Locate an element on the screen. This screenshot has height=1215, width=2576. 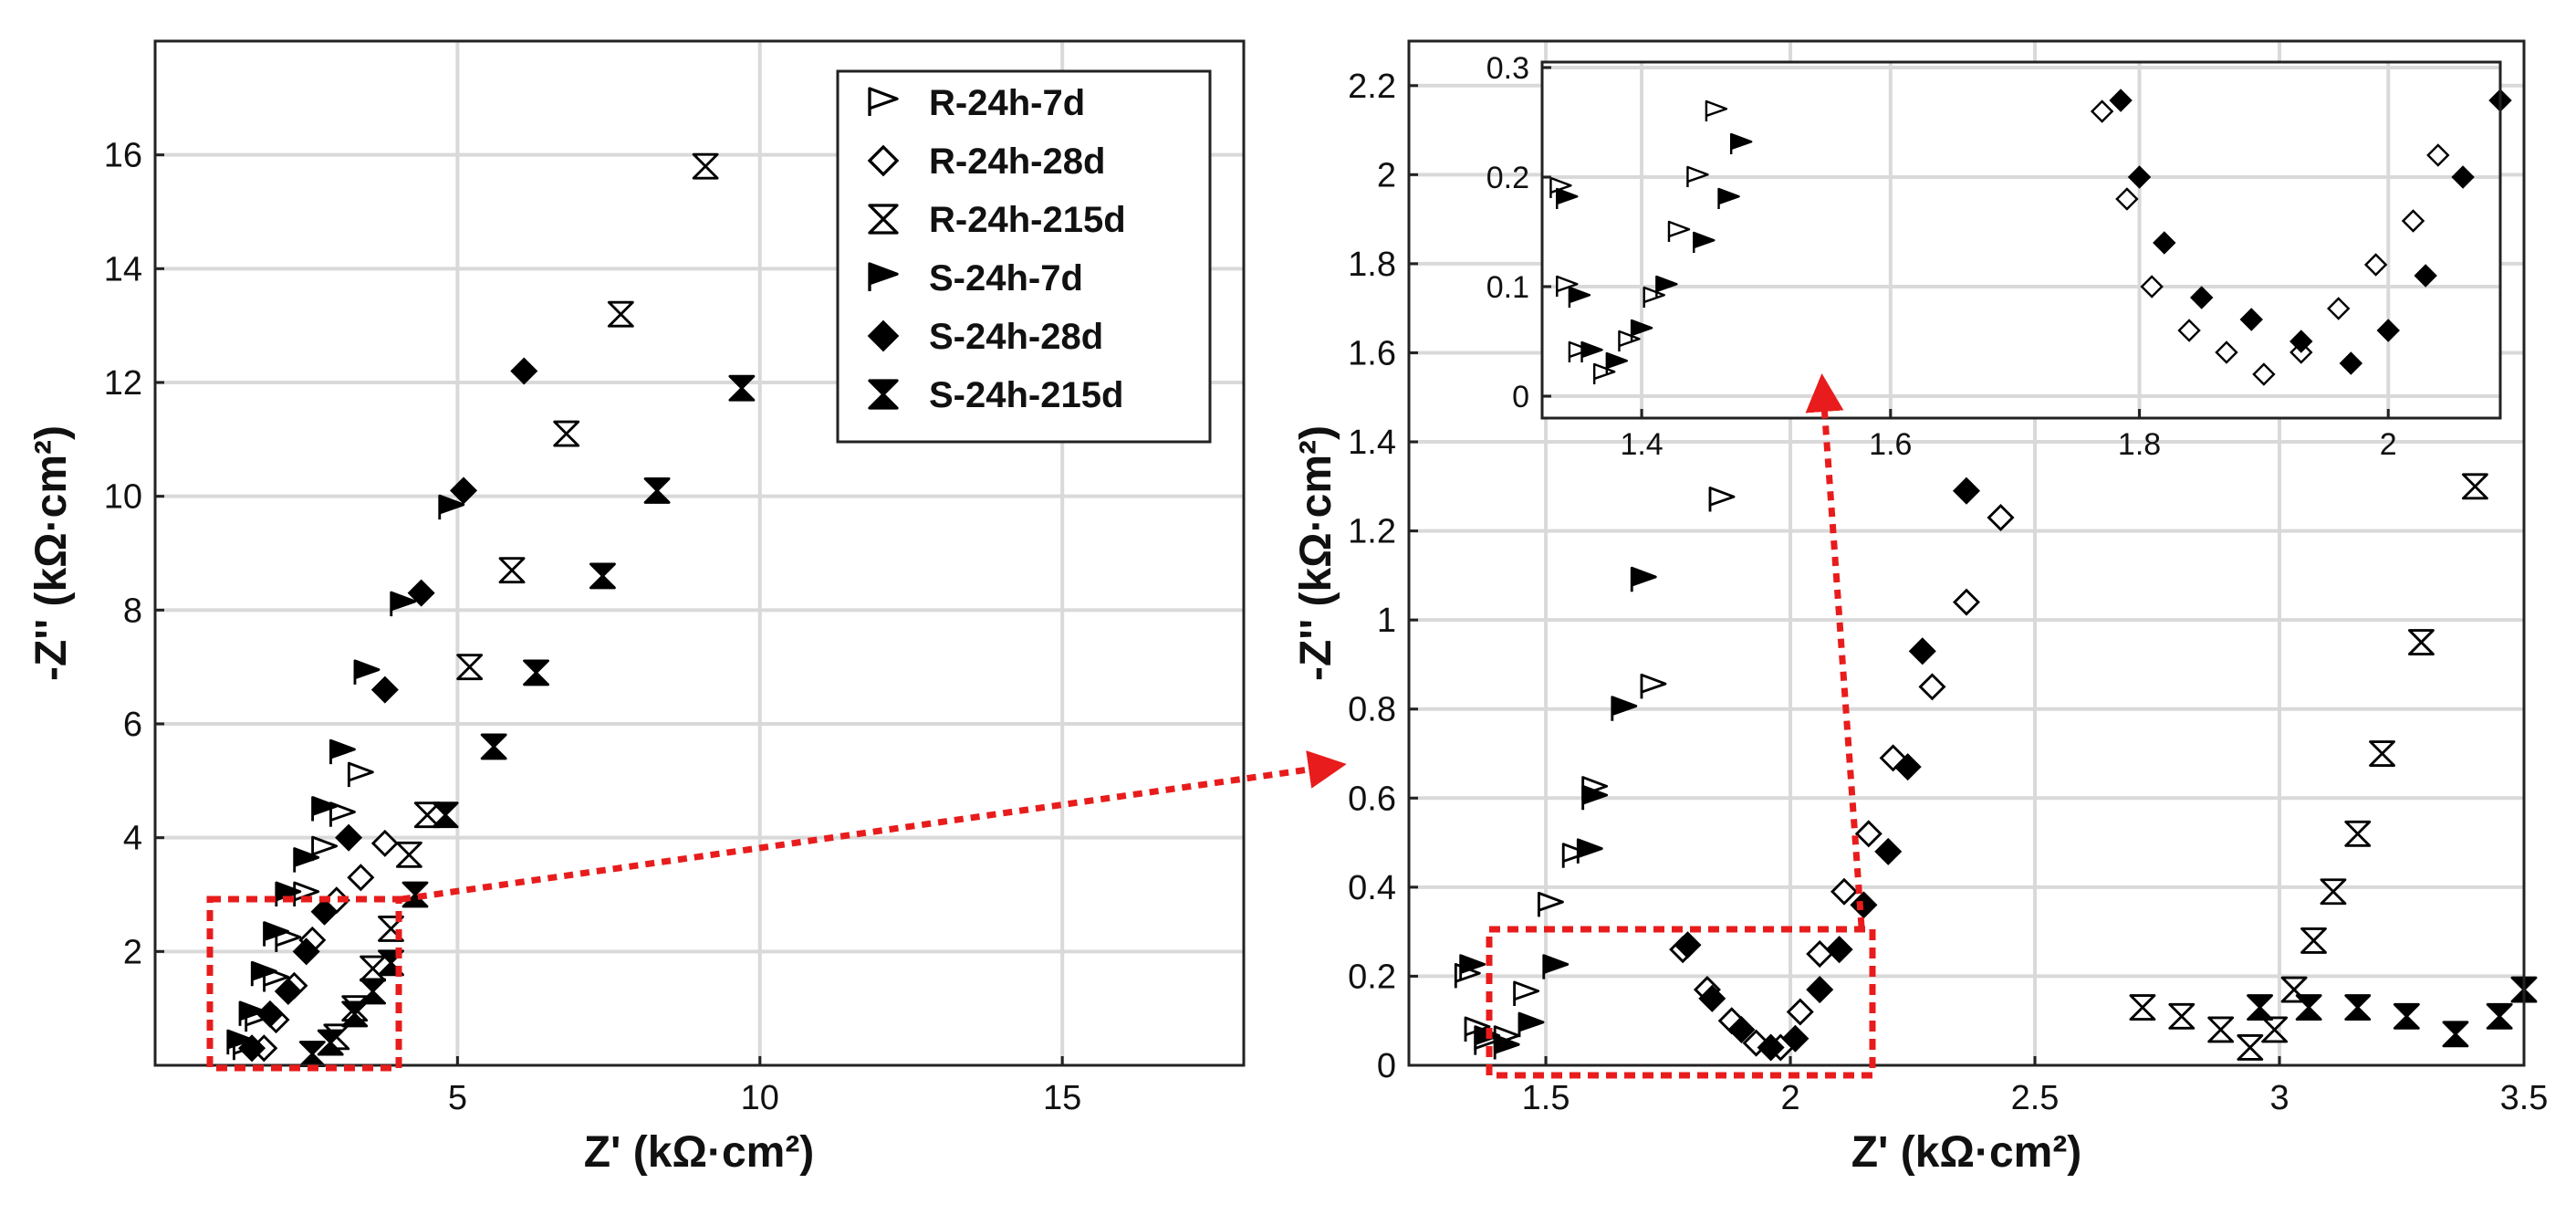
main-x-tick-label: 15 is located at coordinates (1062, 1098).